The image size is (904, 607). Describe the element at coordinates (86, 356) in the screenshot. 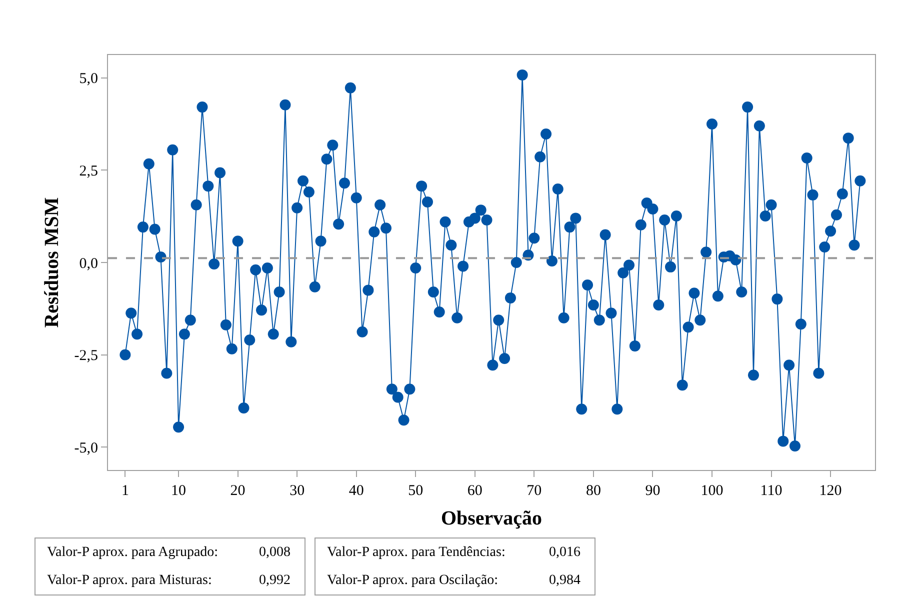

I see `y-tick-label: -2,5` at that location.